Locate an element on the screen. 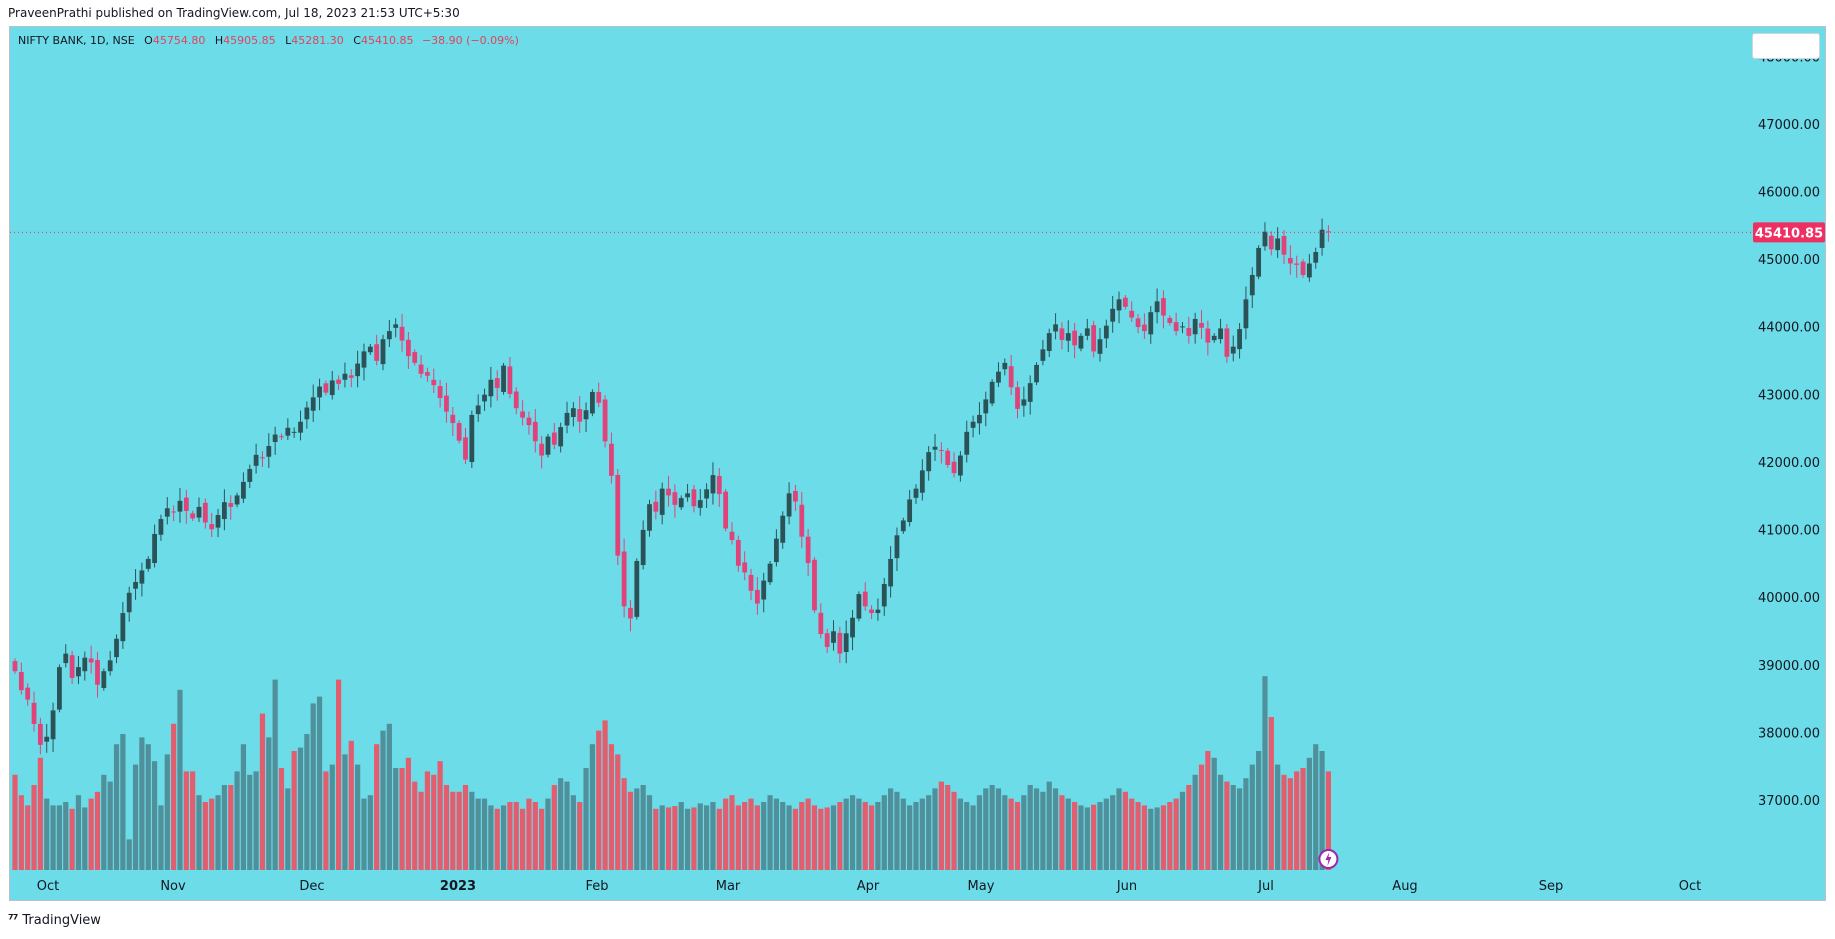 Image resolution: width=1835 pixels, height=939 pixels. low-value: 45281.30 is located at coordinates (317, 40).